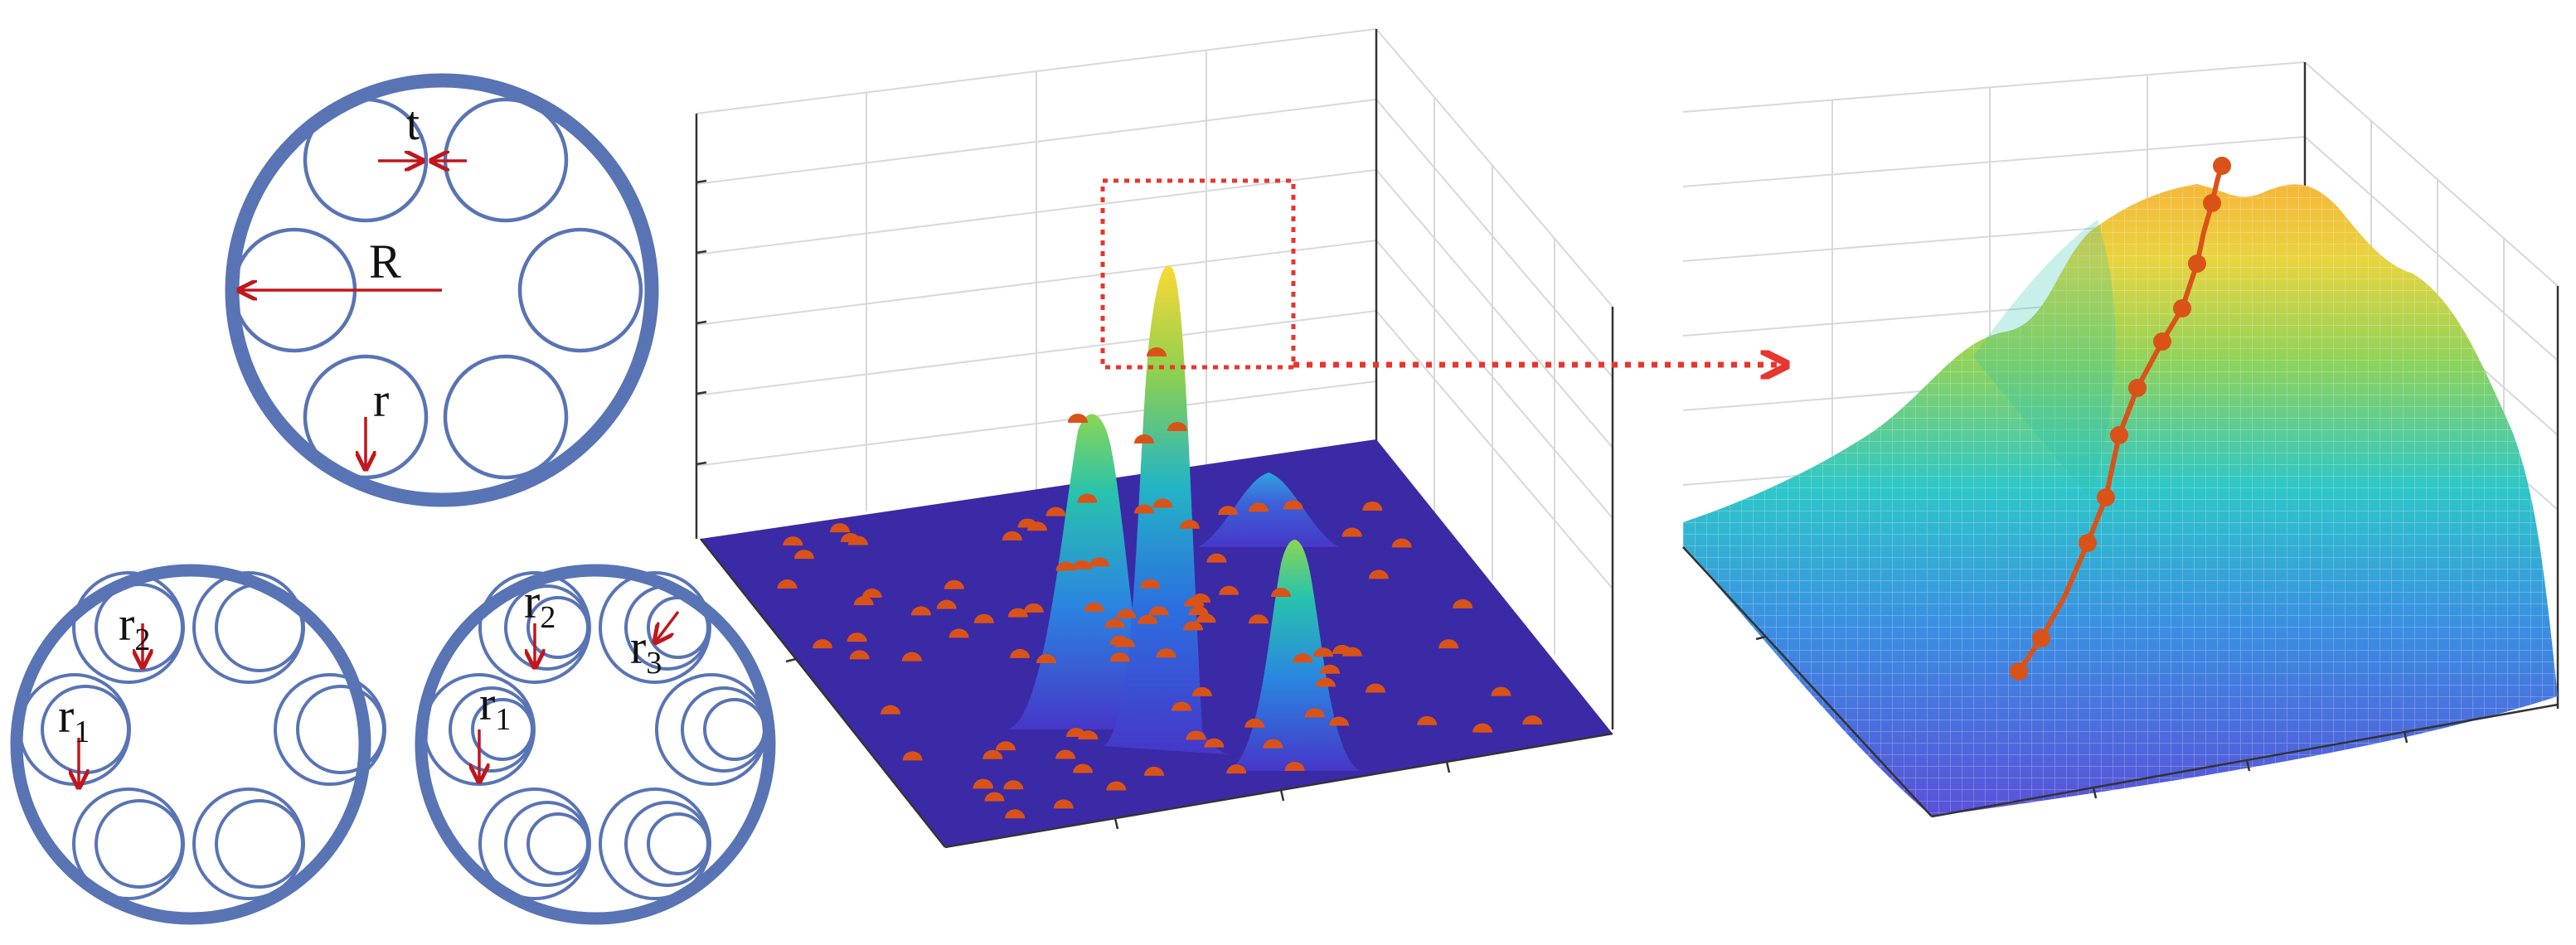 Image resolution: width=2576 pixels, height=945 pixels. Describe the element at coordinates (381, 400) in the screenshot. I see `label-r: r` at that location.